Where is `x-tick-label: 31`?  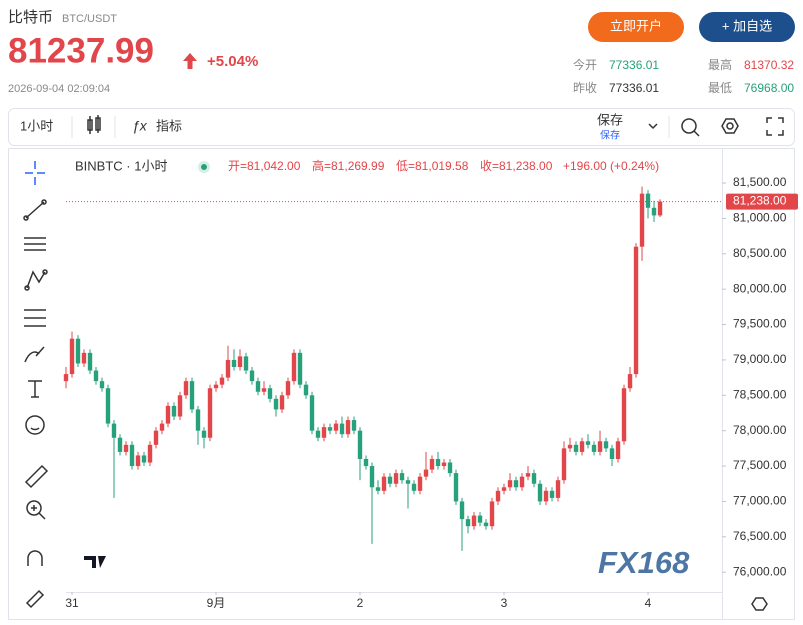 x-tick-label: 31 is located at coordinates (72, 603).